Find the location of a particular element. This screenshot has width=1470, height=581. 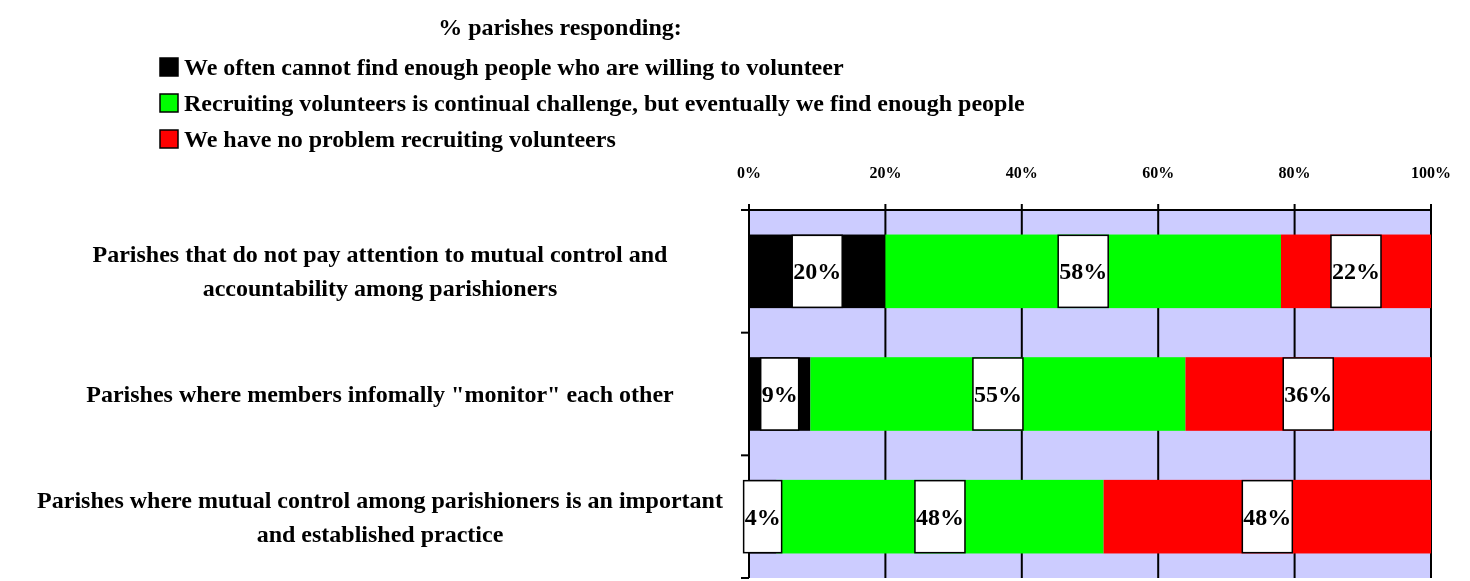

x-tick-label: 100% is located at coordinates (1431, 172).